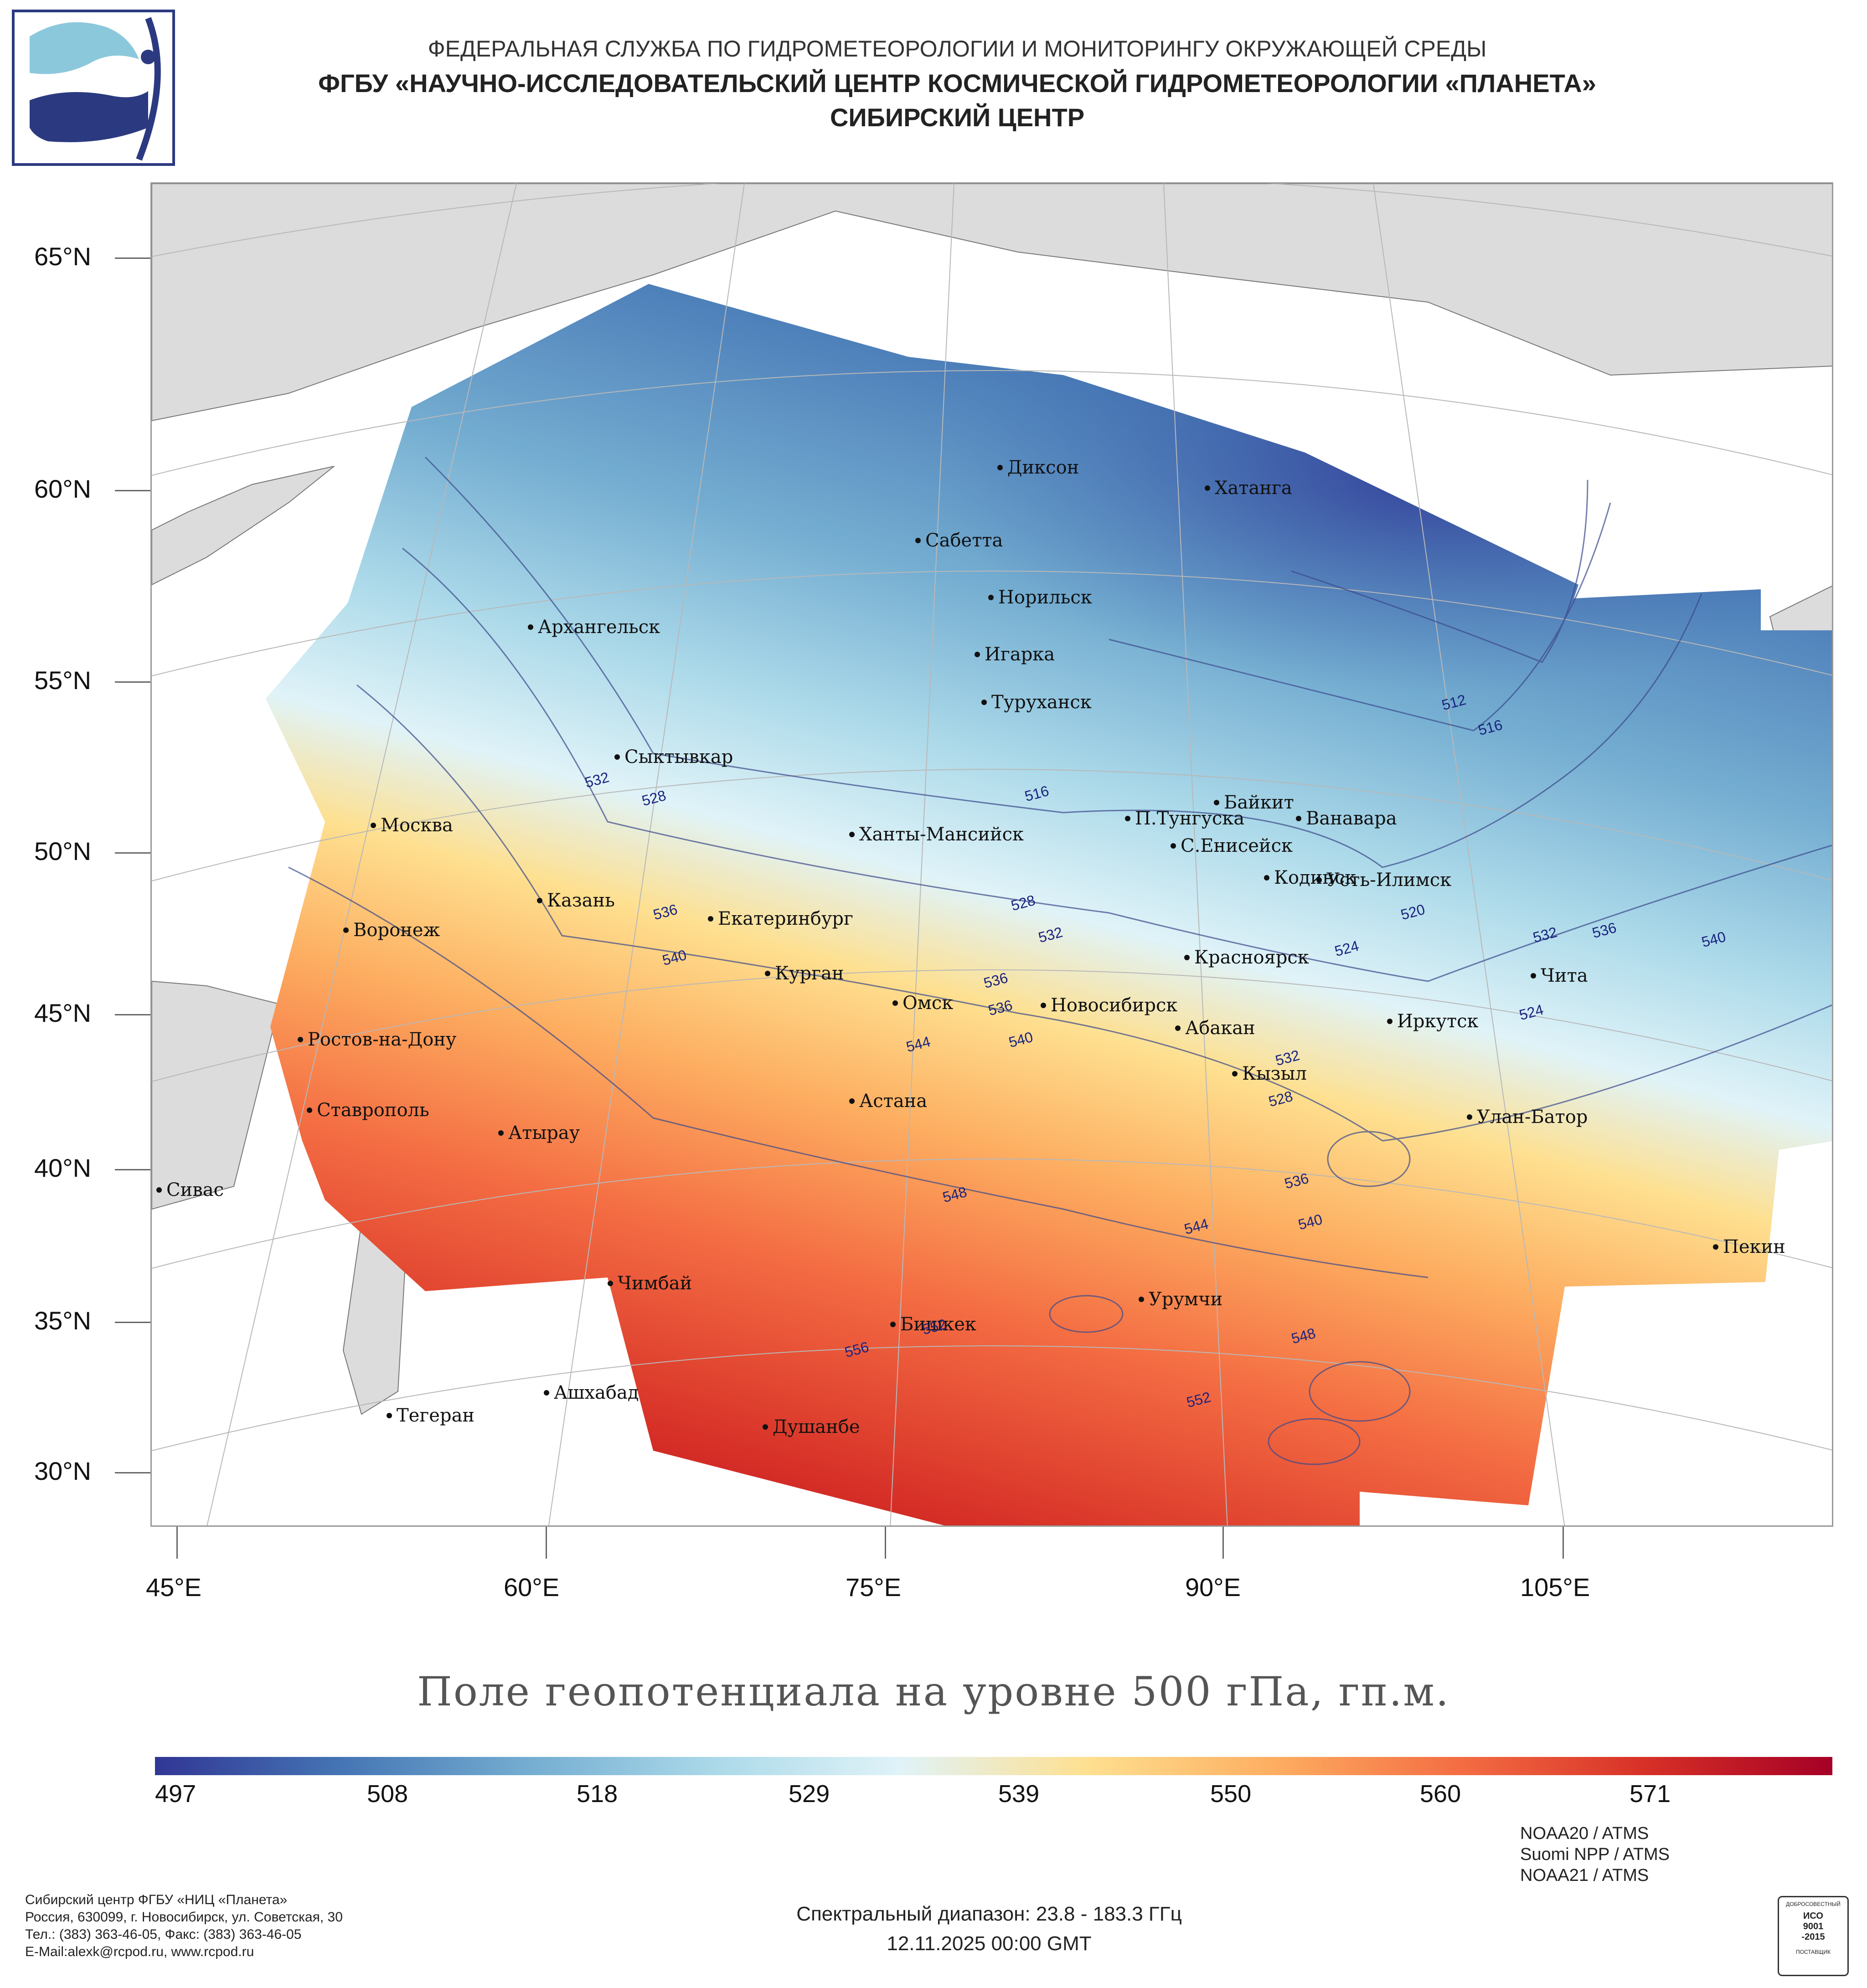  I want to click on city-marker: Казань, so click(576, 901).